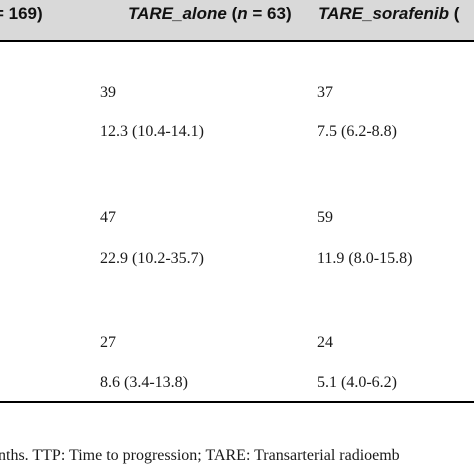 The width and height of the screenshot is (474, 474). What do you see at coordinates (152, 131) in the screenshot?
I see `cell-tare-alone-row2: 12.3 (10.4-14.1)` at bounding box center [152, 131].